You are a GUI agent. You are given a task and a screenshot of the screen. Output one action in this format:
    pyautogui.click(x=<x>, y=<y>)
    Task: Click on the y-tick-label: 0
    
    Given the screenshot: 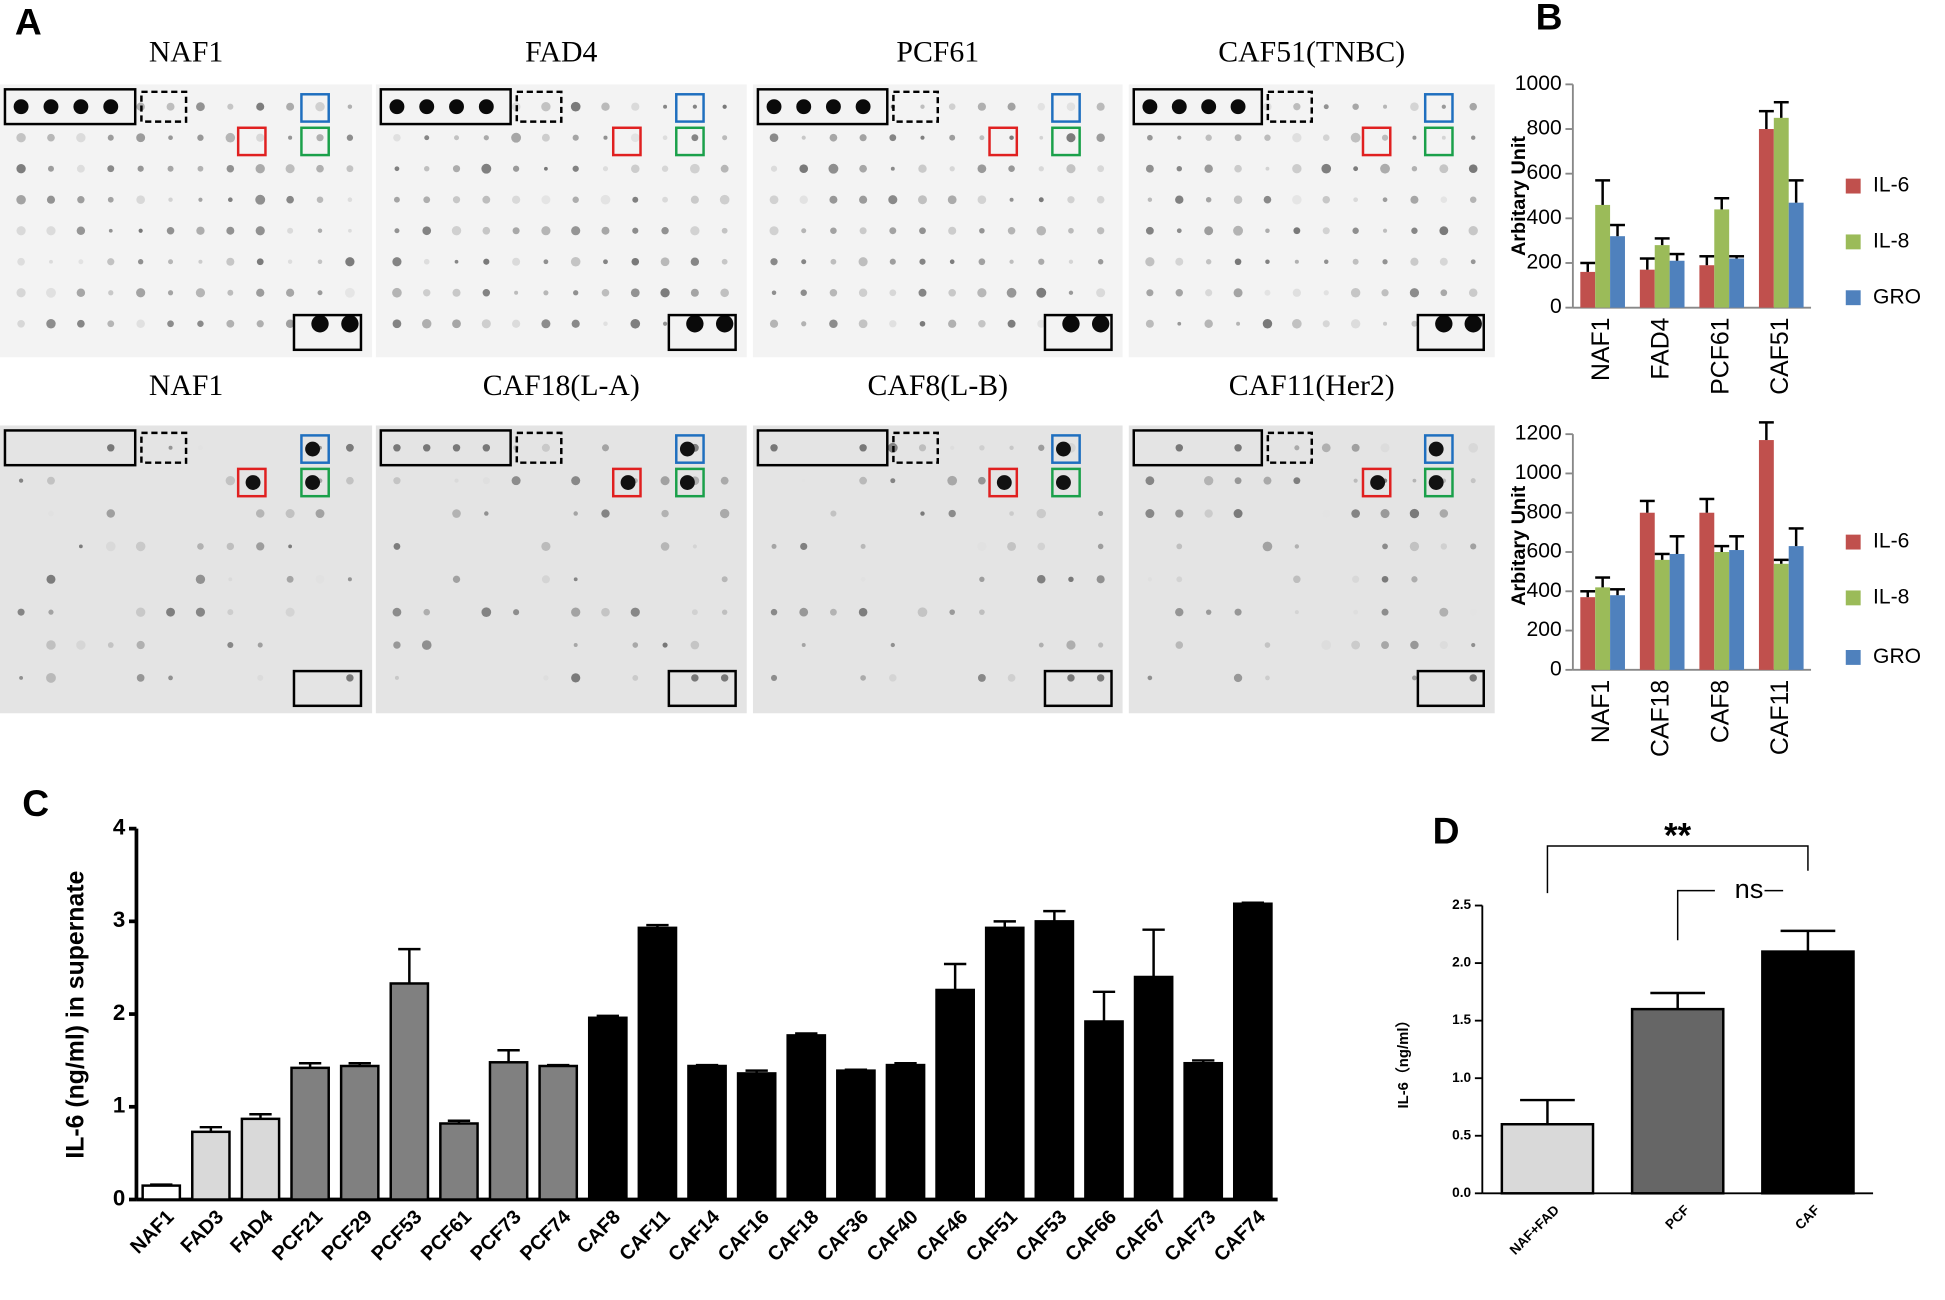 What is the action you would take?
    pyautogui.click(x=1556, y=306)
    